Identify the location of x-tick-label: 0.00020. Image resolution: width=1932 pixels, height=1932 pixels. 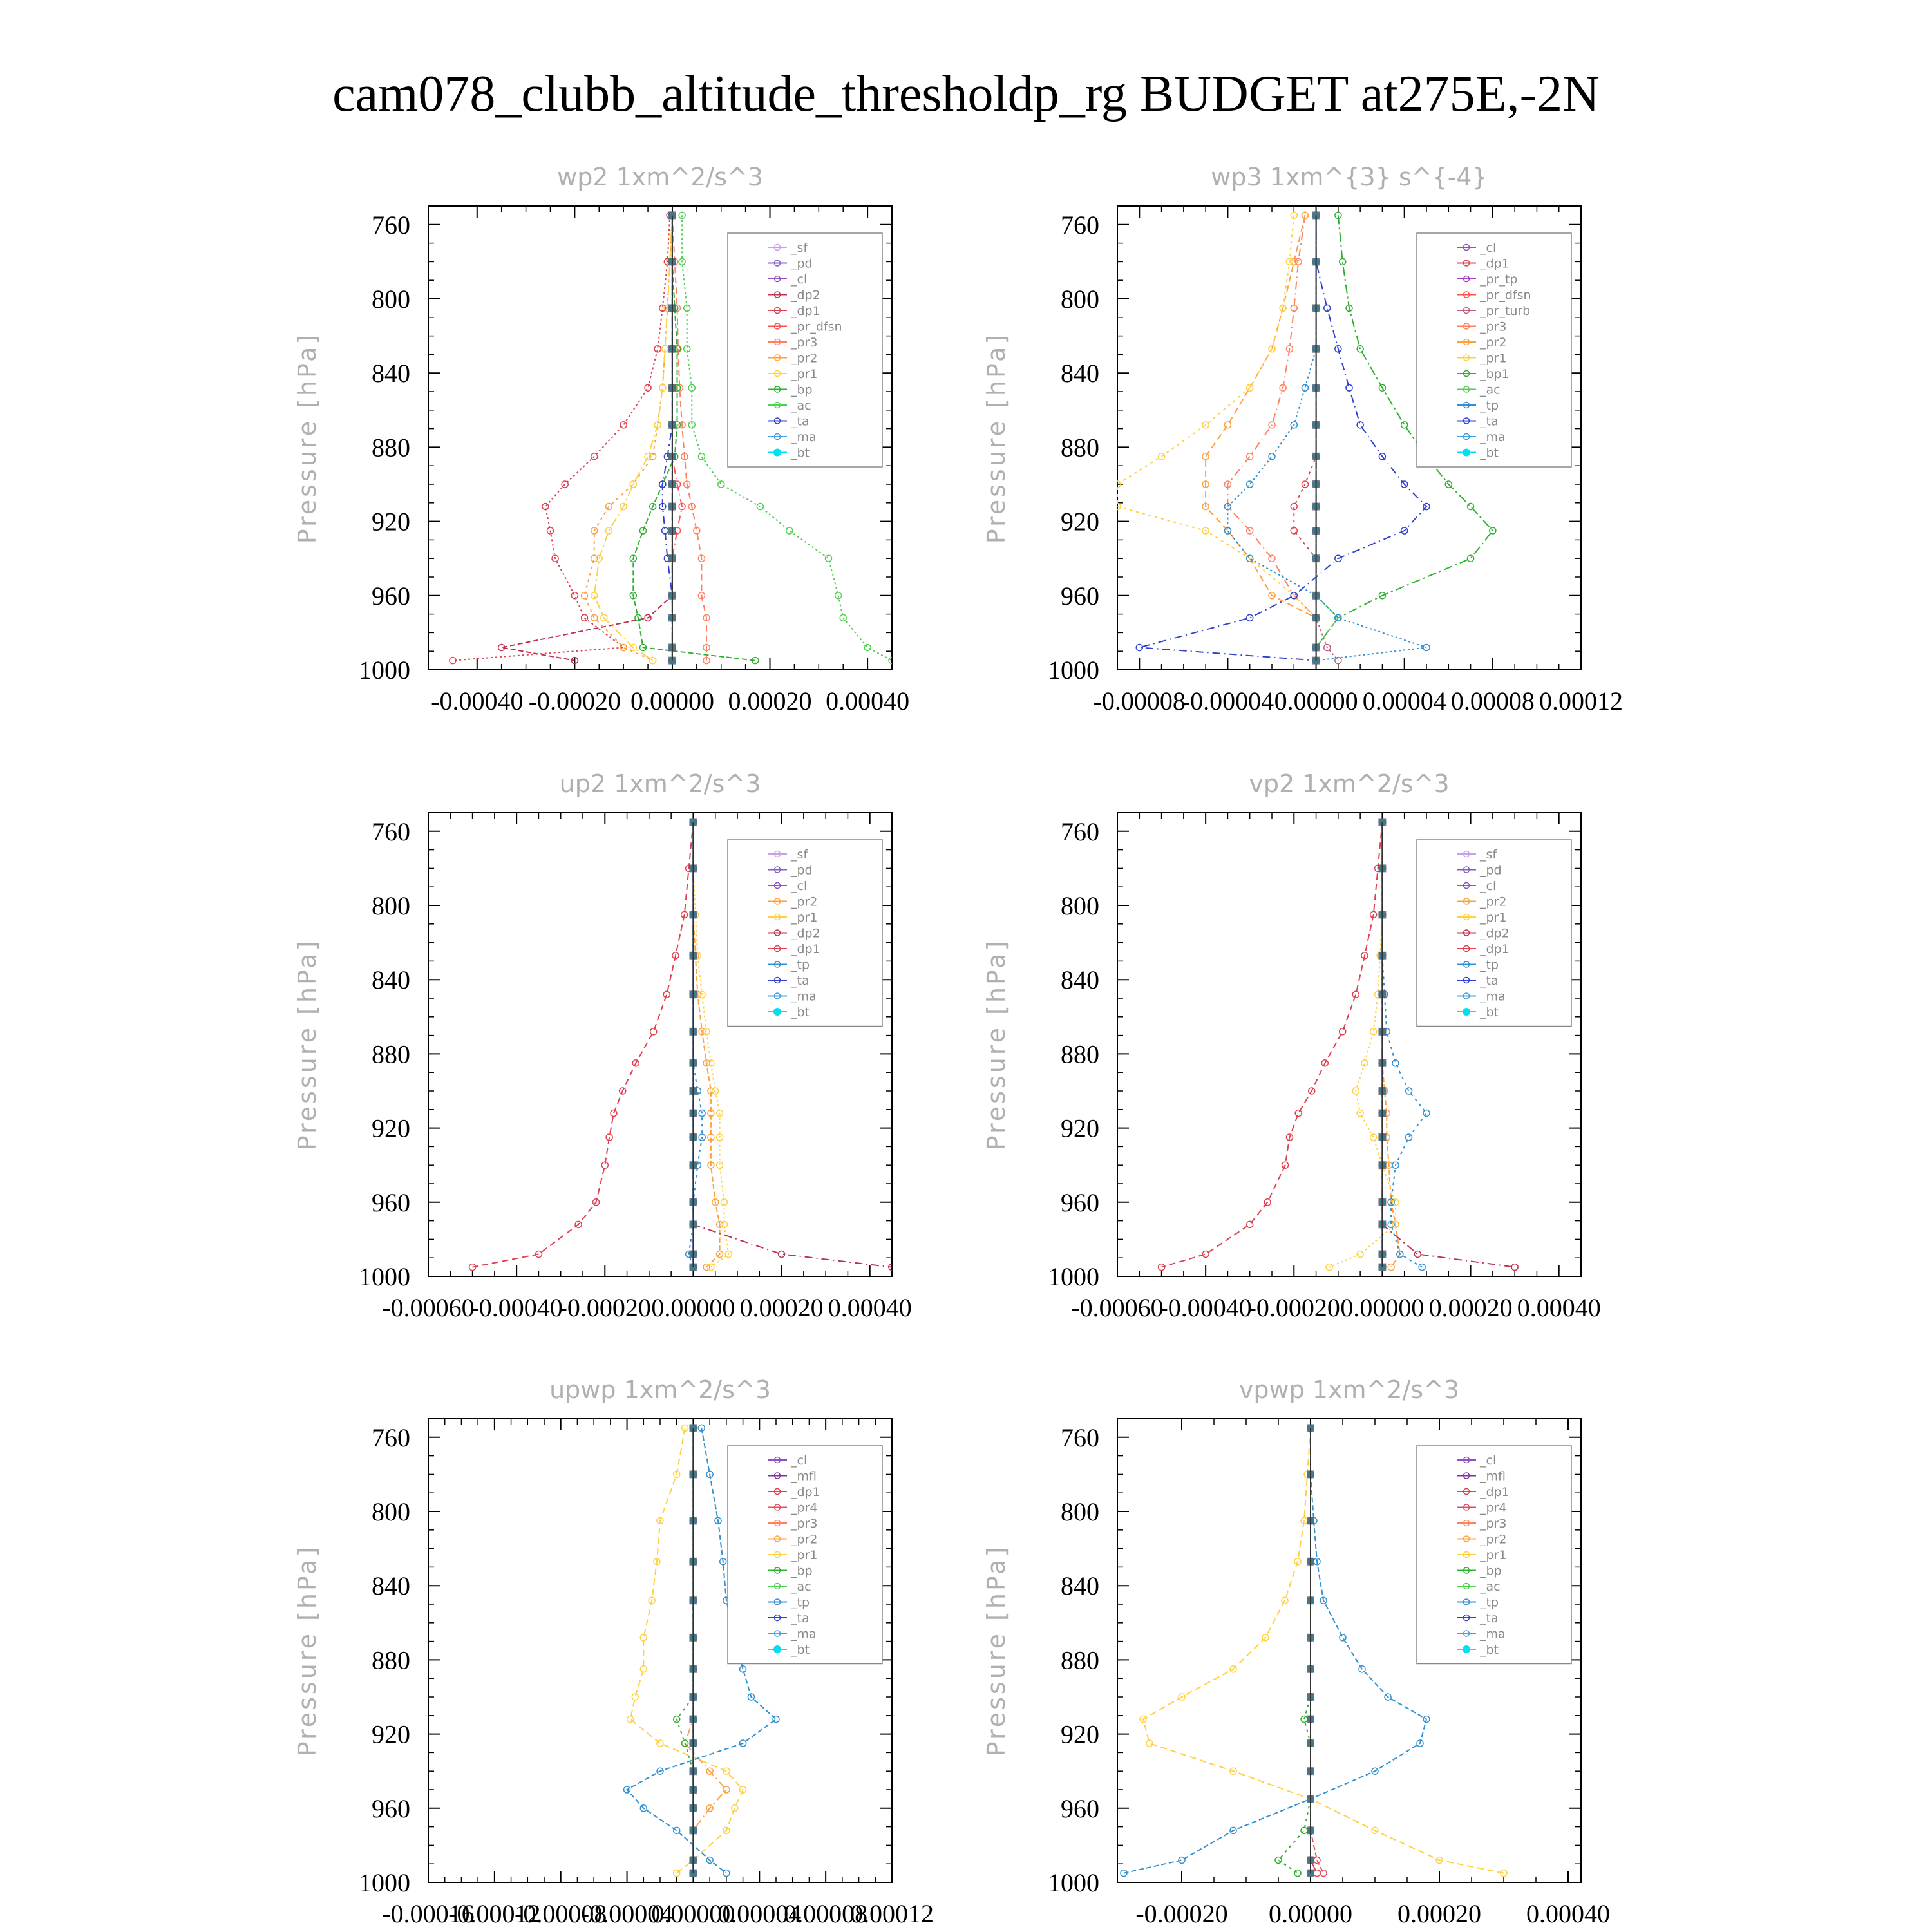
(1471, 1307).